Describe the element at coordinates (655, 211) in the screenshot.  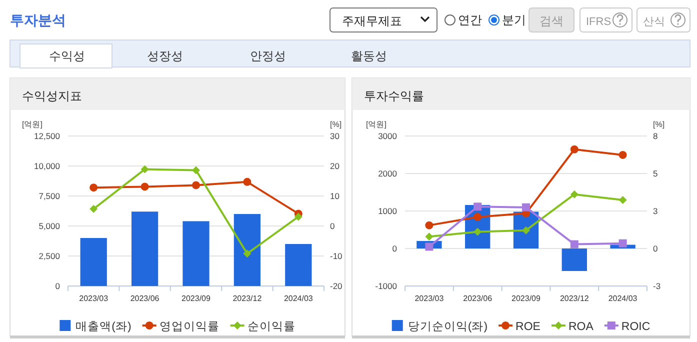
I see `y2-tick-label: 3` at that location.